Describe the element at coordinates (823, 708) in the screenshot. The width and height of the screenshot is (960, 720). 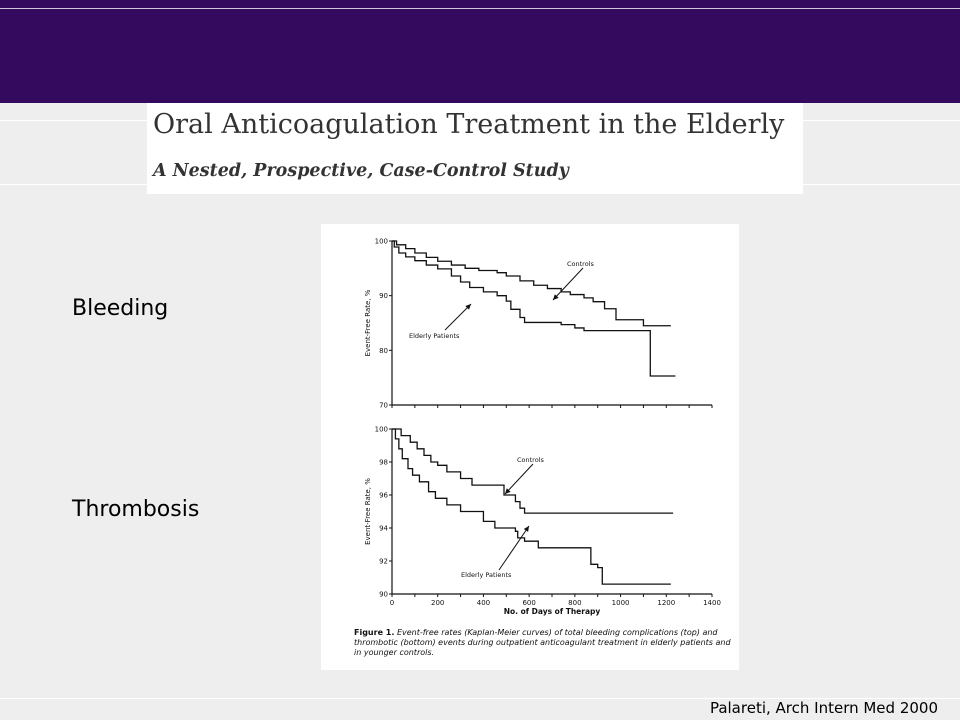
I see `citation: Palareti, Arch Intern Med 2000` at that location.